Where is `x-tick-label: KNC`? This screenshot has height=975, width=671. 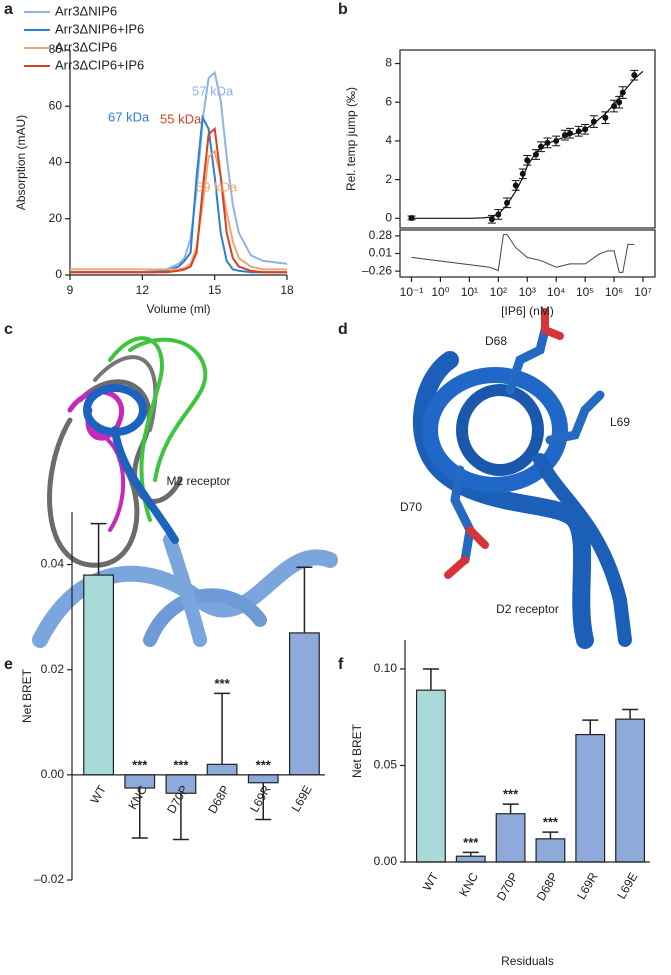 x-tick-label: KNC is located at coordinates (468, 884).